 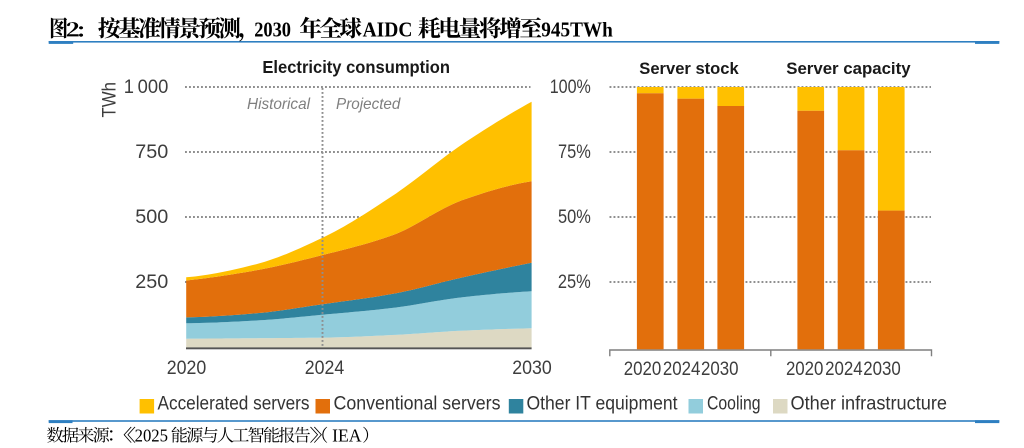 I want to click on svg-text: TWh, so click(x=110, y=100).